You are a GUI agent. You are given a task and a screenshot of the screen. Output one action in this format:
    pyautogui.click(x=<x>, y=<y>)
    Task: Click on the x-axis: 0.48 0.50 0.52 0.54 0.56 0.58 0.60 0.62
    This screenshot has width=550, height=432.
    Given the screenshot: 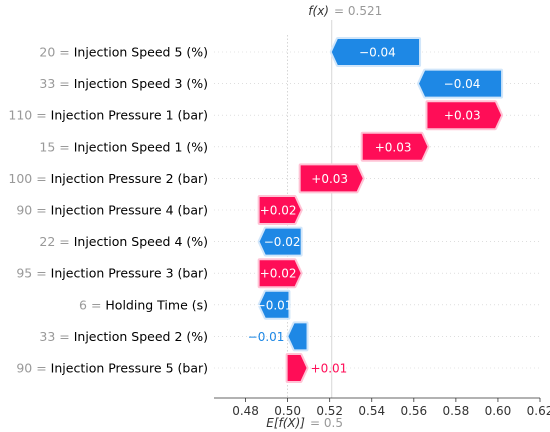 What is the action you would take?
    pyautogui.click(x=382, y=407)
    